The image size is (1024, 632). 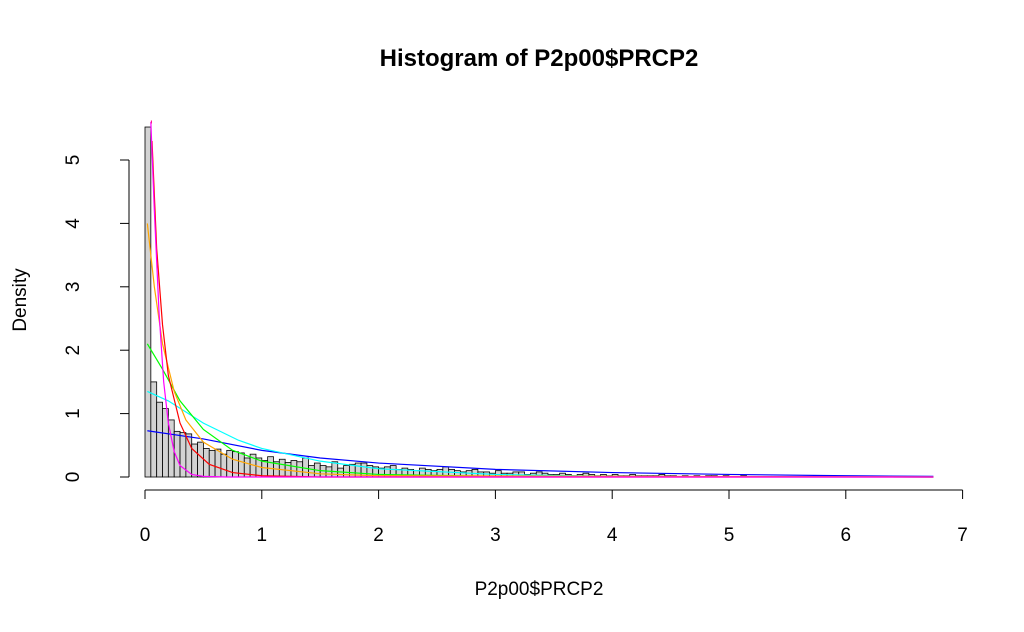 What do you see at coordinates (73, 477) in the screenshot?
I see `y-tick-label: 0` at bounding box center [73, 477].